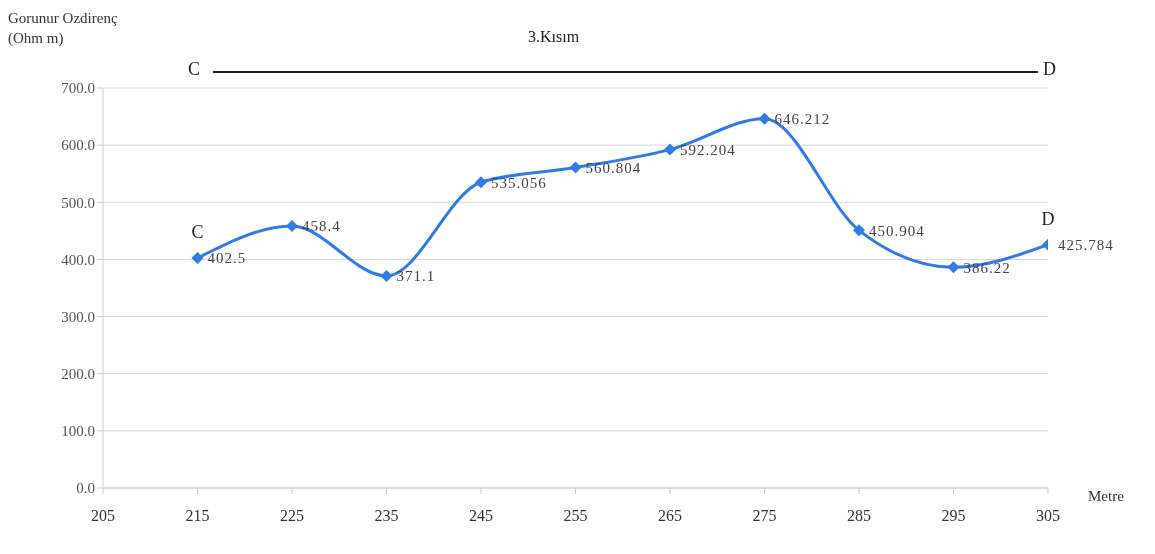  Describe the element at coordinates (78, 202) in the screenshot. I see `y-tick-label: 500.0` at that location.